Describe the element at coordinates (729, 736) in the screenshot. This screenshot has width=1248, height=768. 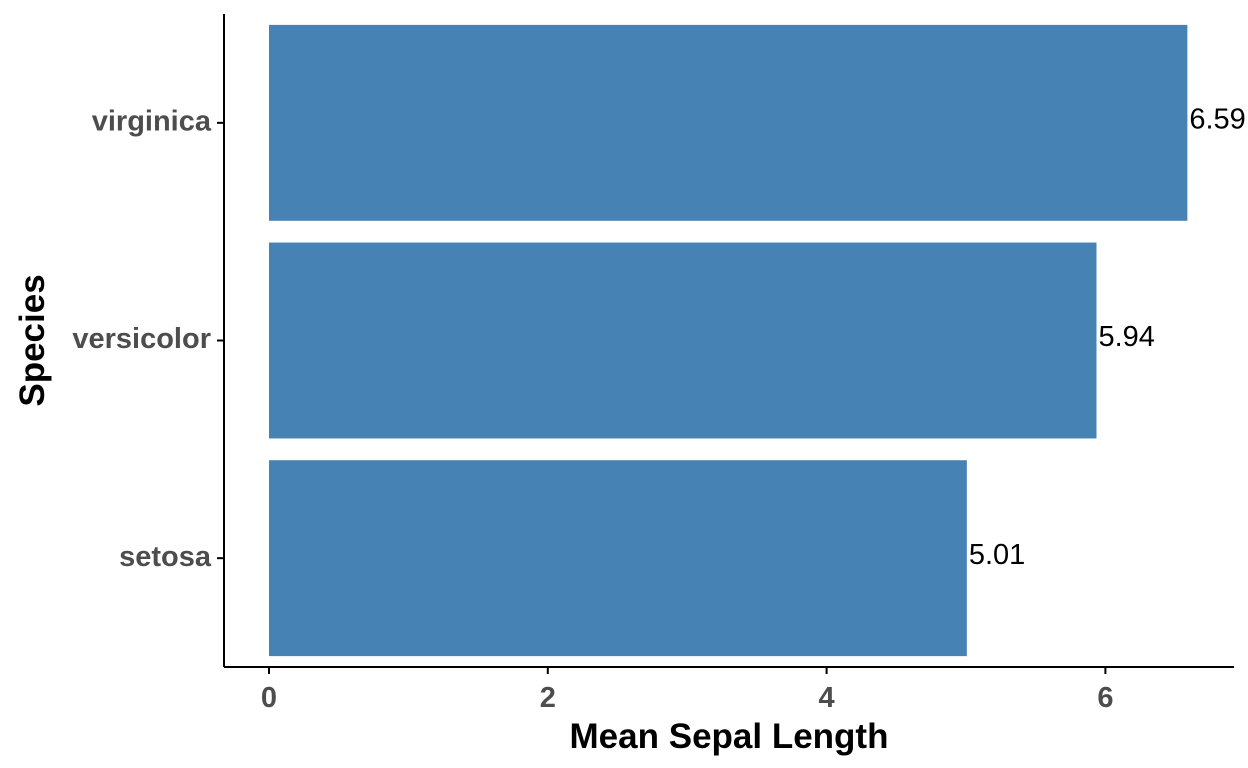
I see `x-axis-title: Mean Sepal Length` at that location.